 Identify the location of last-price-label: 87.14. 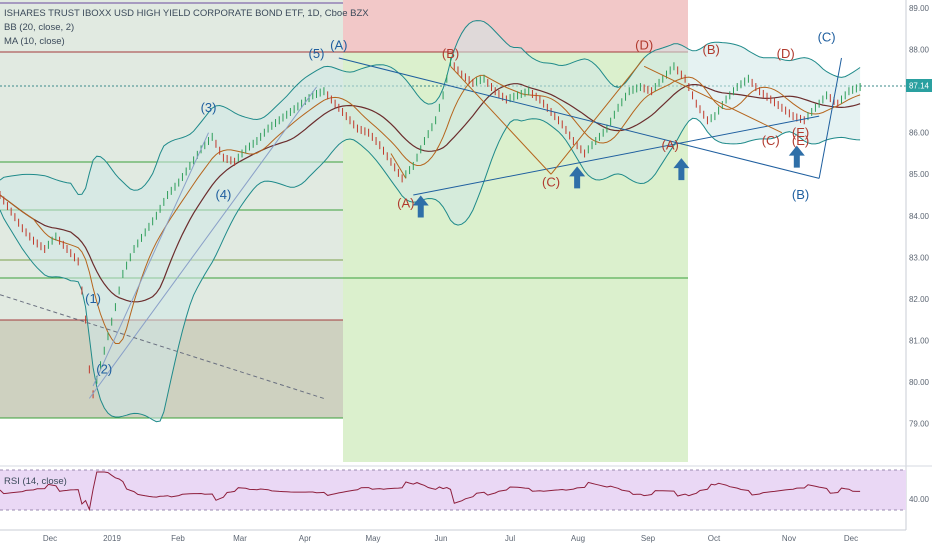
(919, 86).